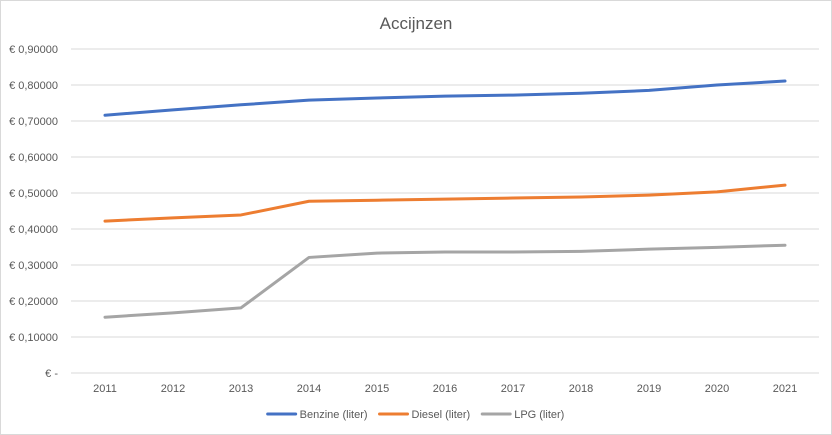  I want to click on x-tick-label: 2020, so click(717, 389).